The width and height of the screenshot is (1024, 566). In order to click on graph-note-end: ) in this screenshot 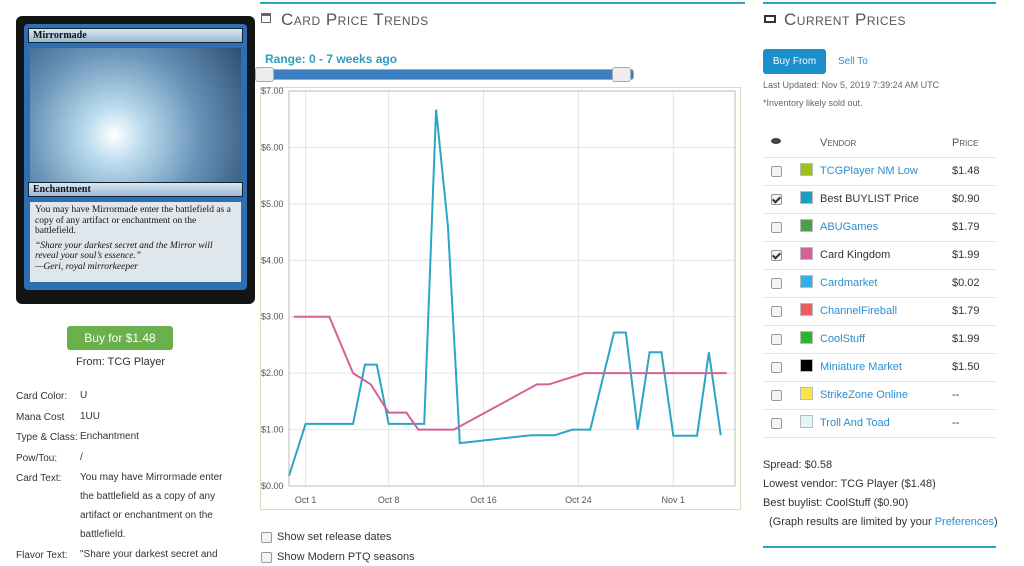, I will do `click(996, 522)`.